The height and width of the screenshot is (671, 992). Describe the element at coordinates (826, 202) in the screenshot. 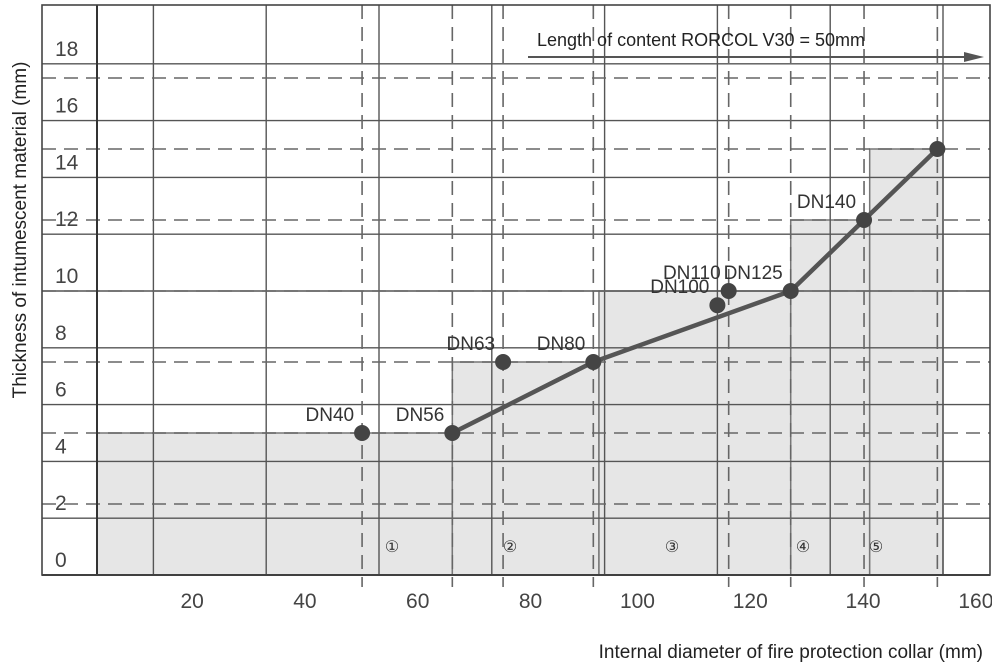

I see `point-dn140-label: DN140` at that location.